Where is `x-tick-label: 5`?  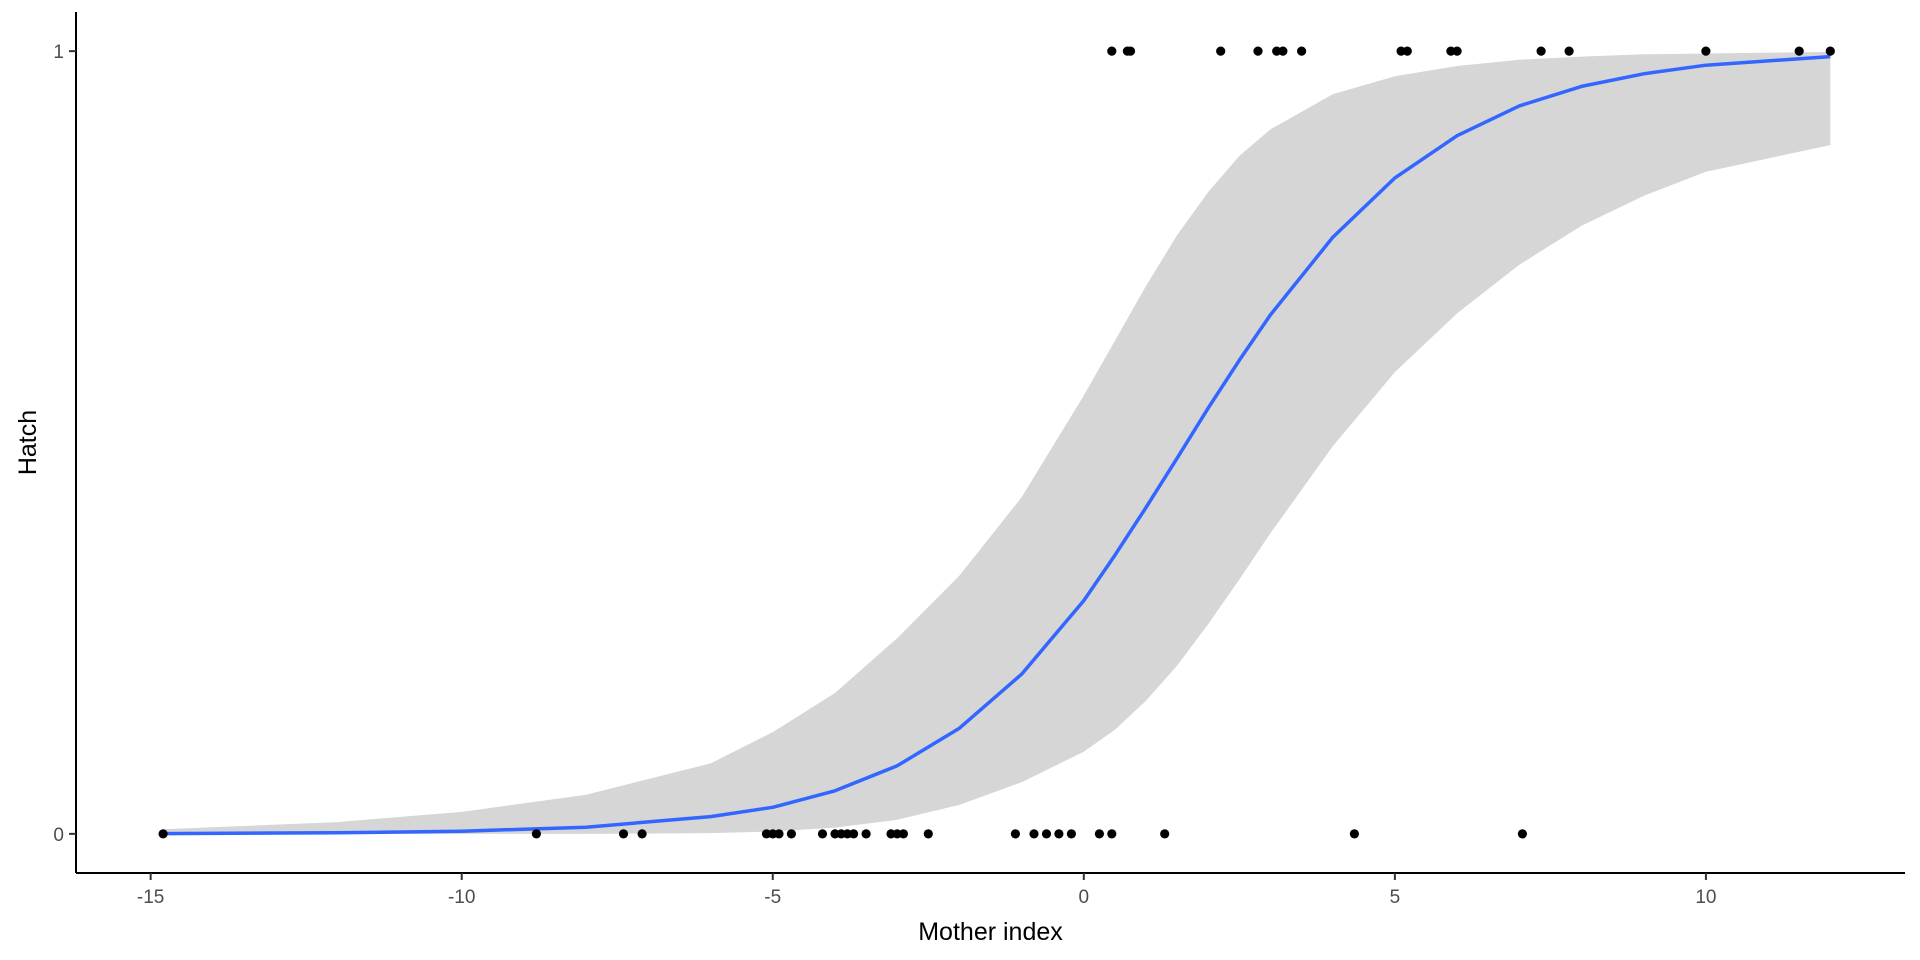
x-tick-label: 5 is located at coordinates (1395, 897).